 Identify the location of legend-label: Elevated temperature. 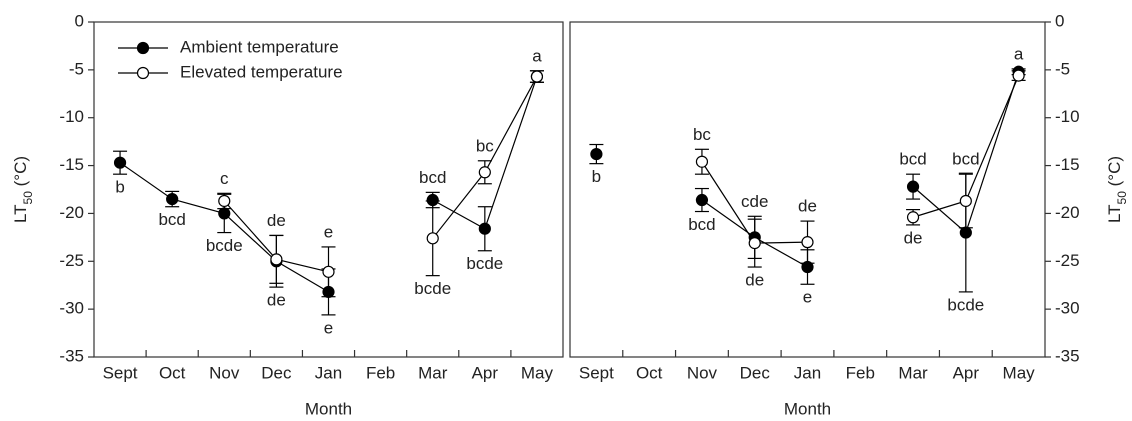
(261, 71).